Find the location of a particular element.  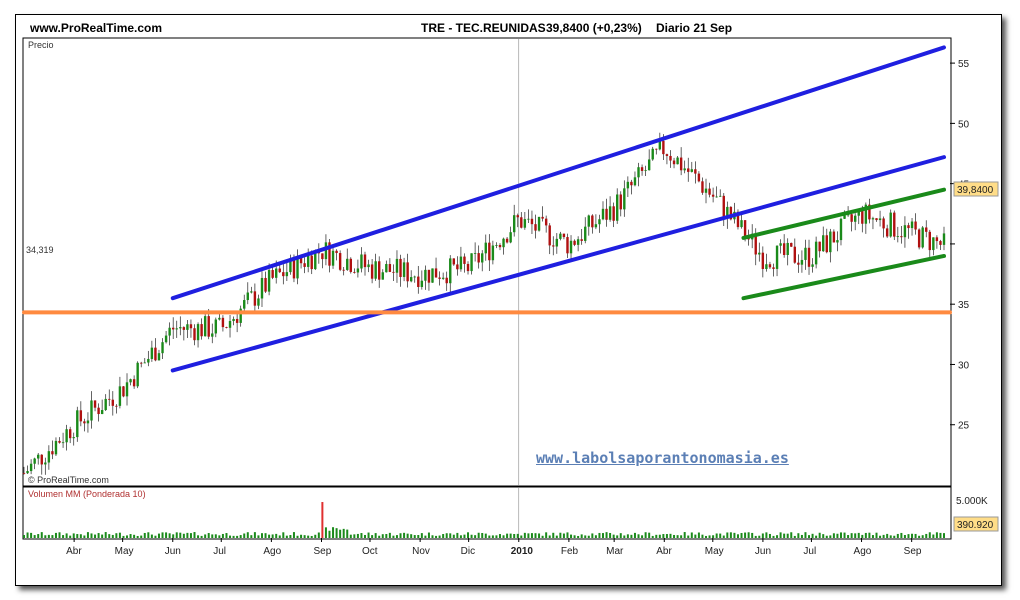

watermark-link: www.labolsaporantonomasia.es is located at coordinates (662, 458).